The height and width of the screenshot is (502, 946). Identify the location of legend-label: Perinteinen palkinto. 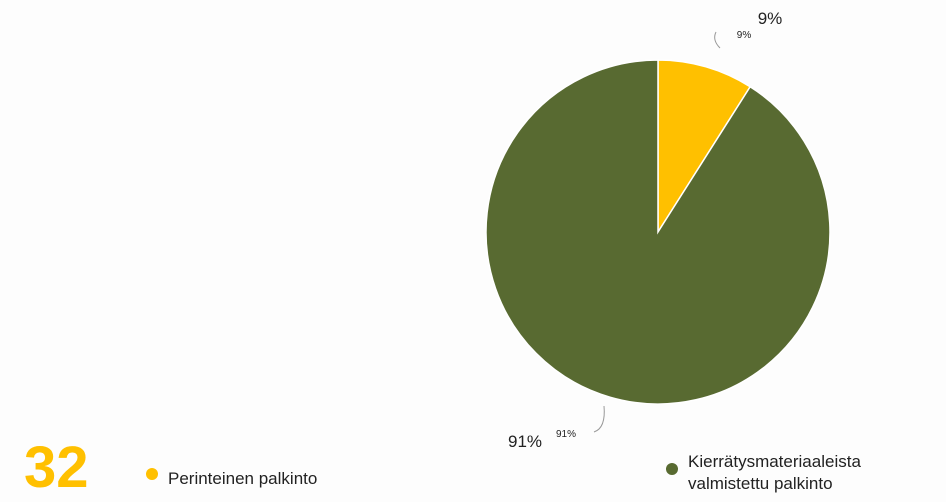
(243, 478).